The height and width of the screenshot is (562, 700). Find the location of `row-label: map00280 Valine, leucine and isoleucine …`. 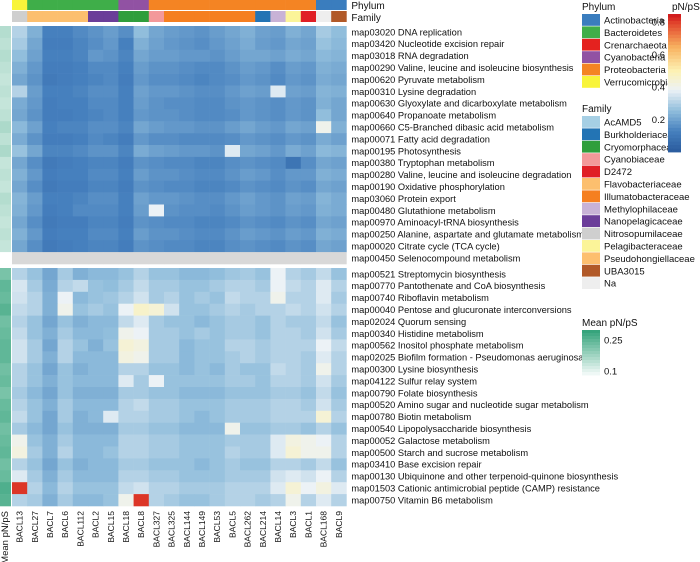

row-label: map00280 Valine, leucine and isoleucine … is located at coordinates (461, 175).